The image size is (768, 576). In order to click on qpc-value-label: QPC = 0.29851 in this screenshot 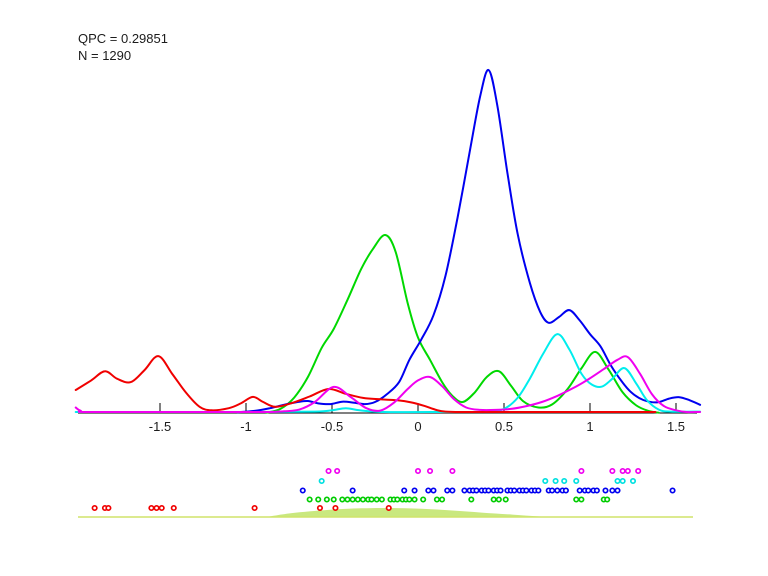, I will do `click(123, 38)`.